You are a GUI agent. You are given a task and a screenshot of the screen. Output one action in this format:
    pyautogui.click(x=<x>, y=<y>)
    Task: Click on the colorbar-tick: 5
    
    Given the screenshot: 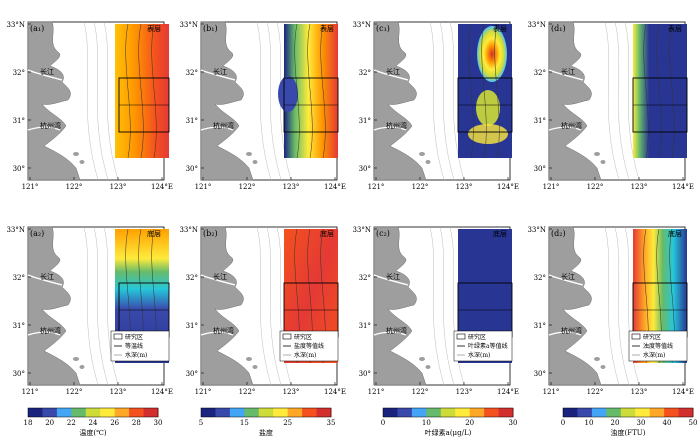 What is the action you would take?
    pyautogui.click(x=201, y=423)
    